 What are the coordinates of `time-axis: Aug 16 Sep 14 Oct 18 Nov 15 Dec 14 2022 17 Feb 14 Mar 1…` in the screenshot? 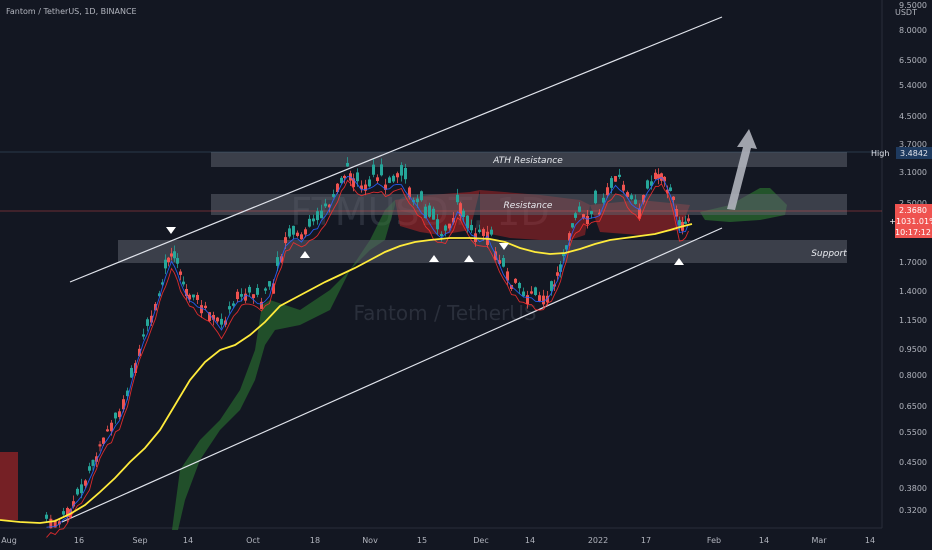 It's located at (438, 540).